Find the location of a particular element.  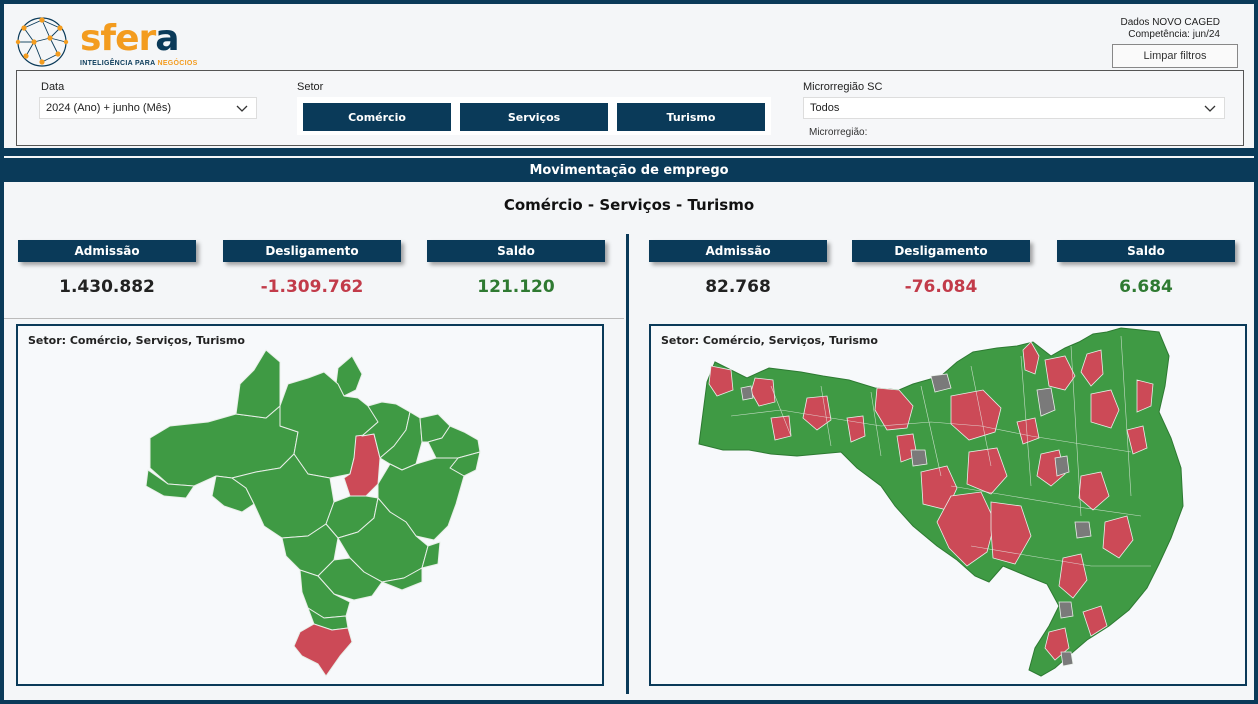

micro-dropdown: Todos is located at coordinates (1014, 108).